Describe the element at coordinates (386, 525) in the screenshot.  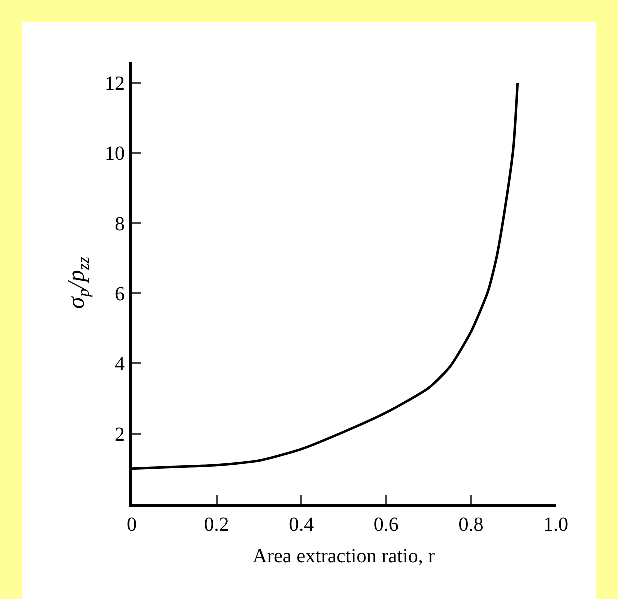
I see `x-tick-label: 0.6` at that location.